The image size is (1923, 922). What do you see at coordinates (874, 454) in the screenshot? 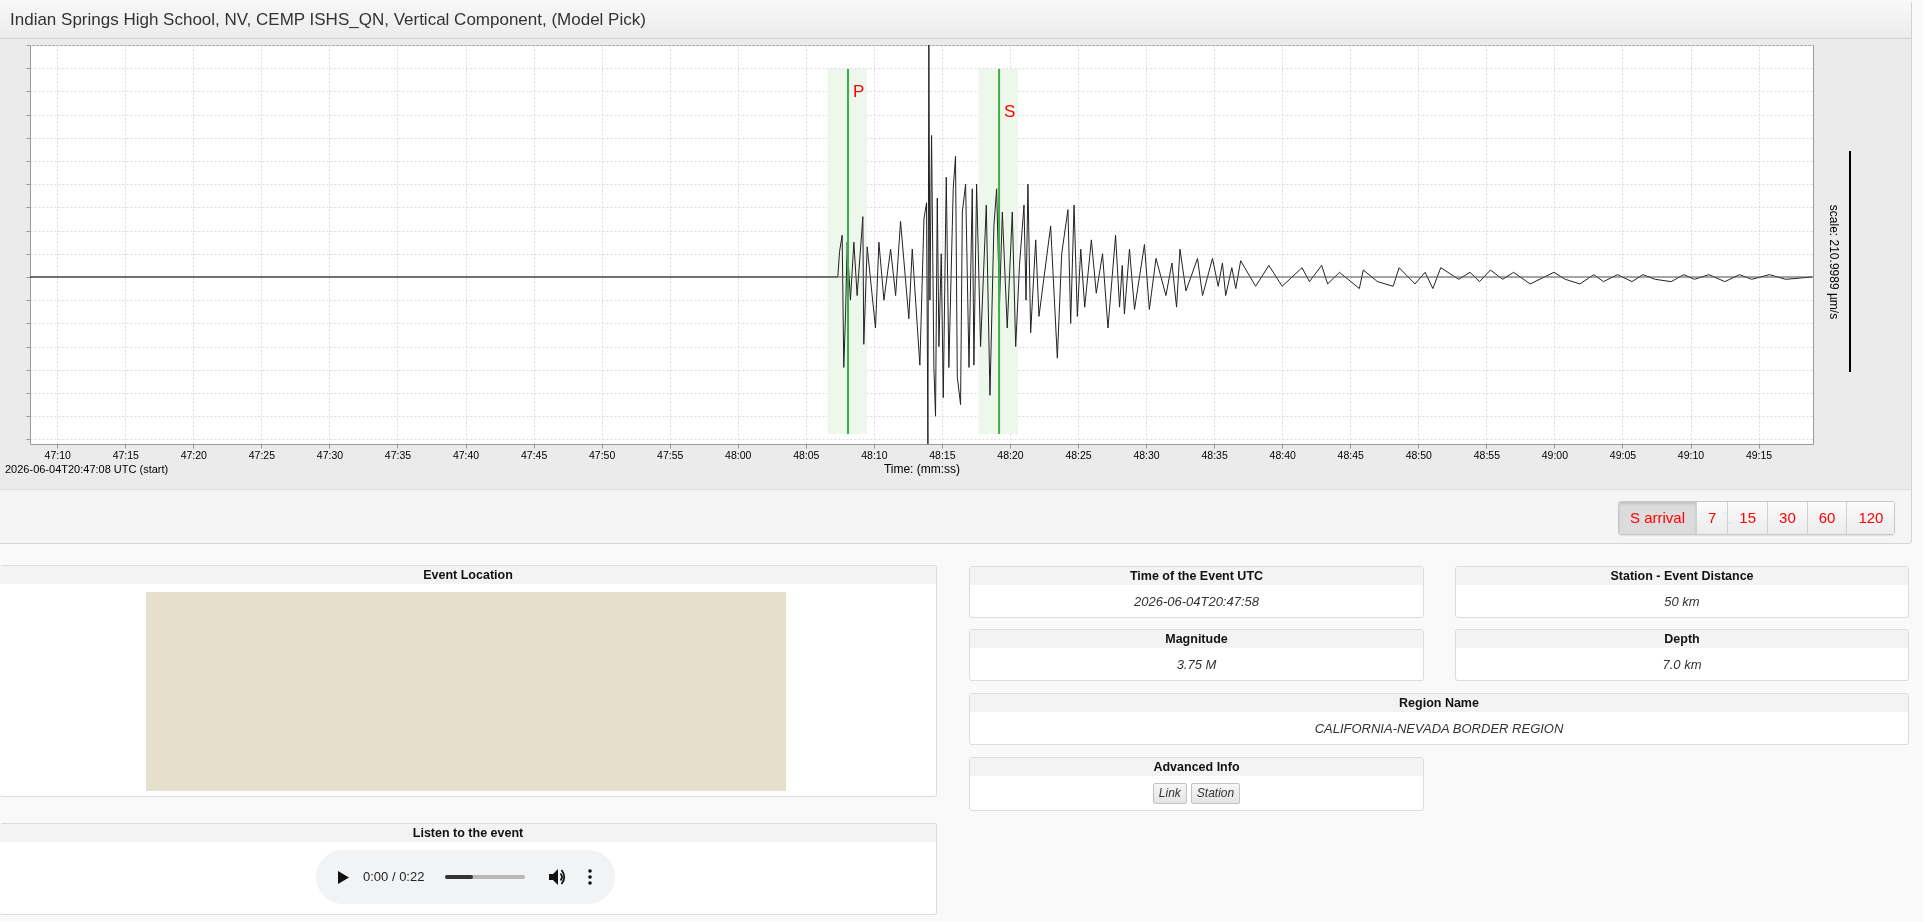
I see `x-tick-label: 48:10` at bounding box center [874, 454].